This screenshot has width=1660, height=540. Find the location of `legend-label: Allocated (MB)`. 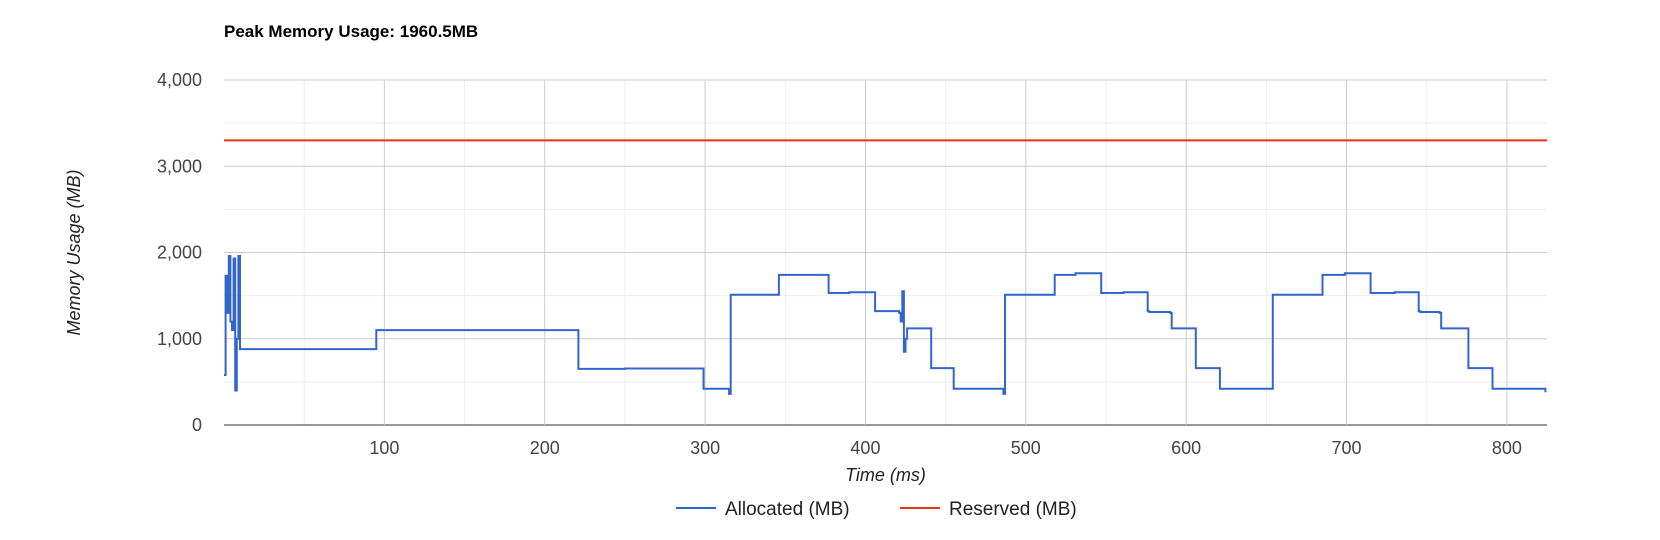

legend-label: Allocated (MB) is located at coordinates (787, 509).